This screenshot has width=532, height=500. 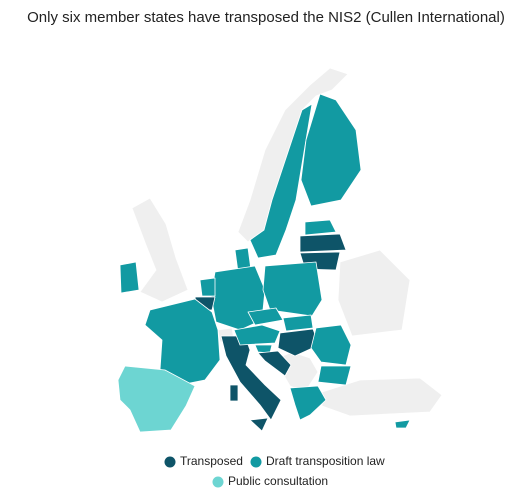 What do you see at coordinates (211, 461) in the screenshot?
I see `legend-label: Transposed` at bounding box center [211, 461].